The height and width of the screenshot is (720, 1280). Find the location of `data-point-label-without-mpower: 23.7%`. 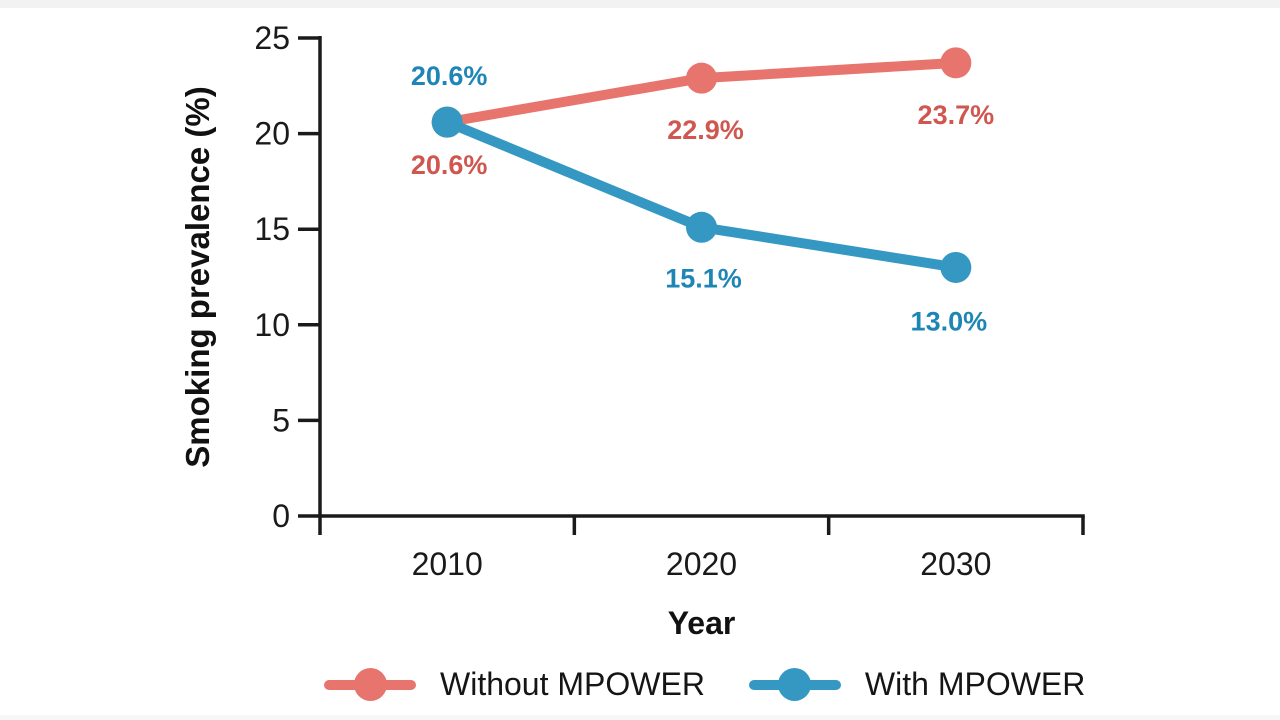

data-point-label-without-mpower: 23.7% is located at coordinates (956, 115).